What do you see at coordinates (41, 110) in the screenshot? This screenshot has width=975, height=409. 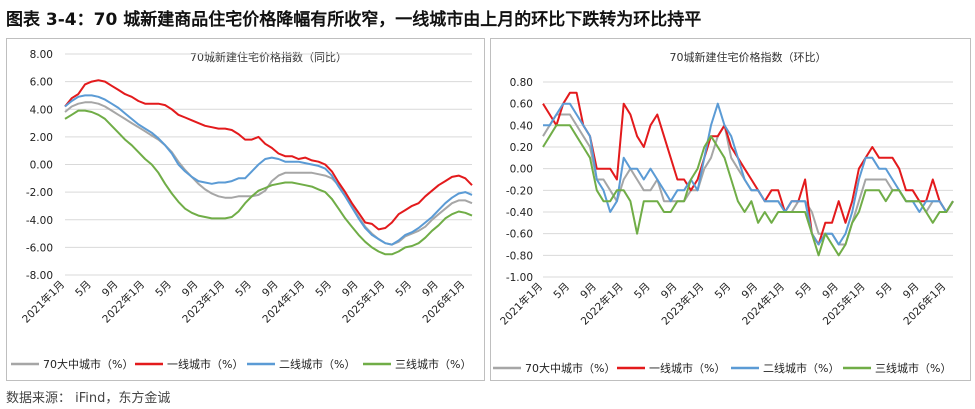 I see `y-tick-label: 4.00` at bounding box center [41, 110].